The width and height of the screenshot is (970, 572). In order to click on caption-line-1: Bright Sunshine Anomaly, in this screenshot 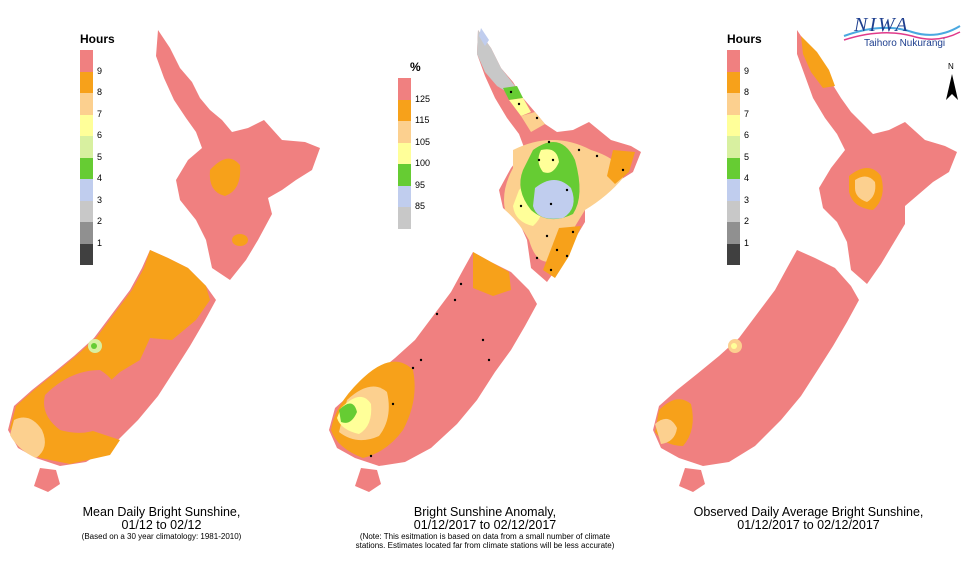, I will do `click(485, 512)`.